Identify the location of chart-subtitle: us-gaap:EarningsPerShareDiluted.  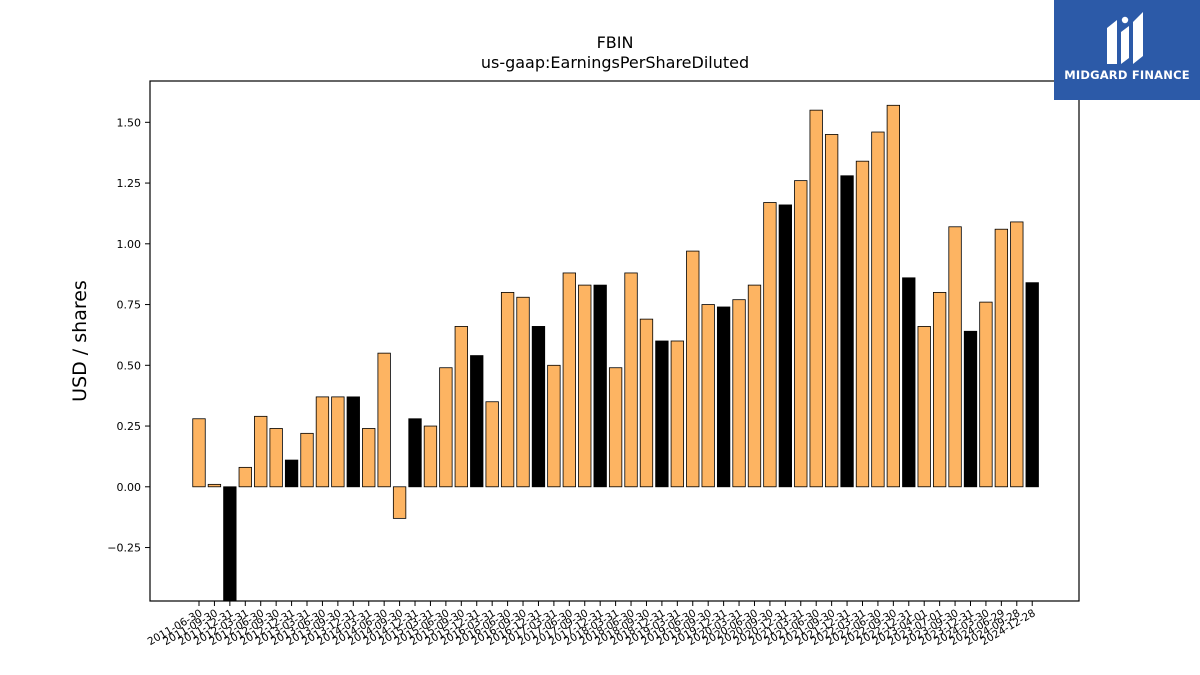
(615, 62).